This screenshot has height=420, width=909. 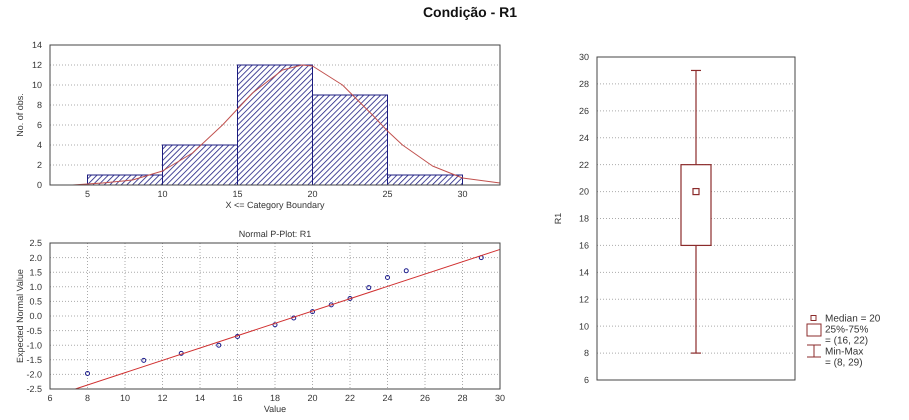 I want to click on y-axis-title: No. of obs., so click(x=20, y=115).